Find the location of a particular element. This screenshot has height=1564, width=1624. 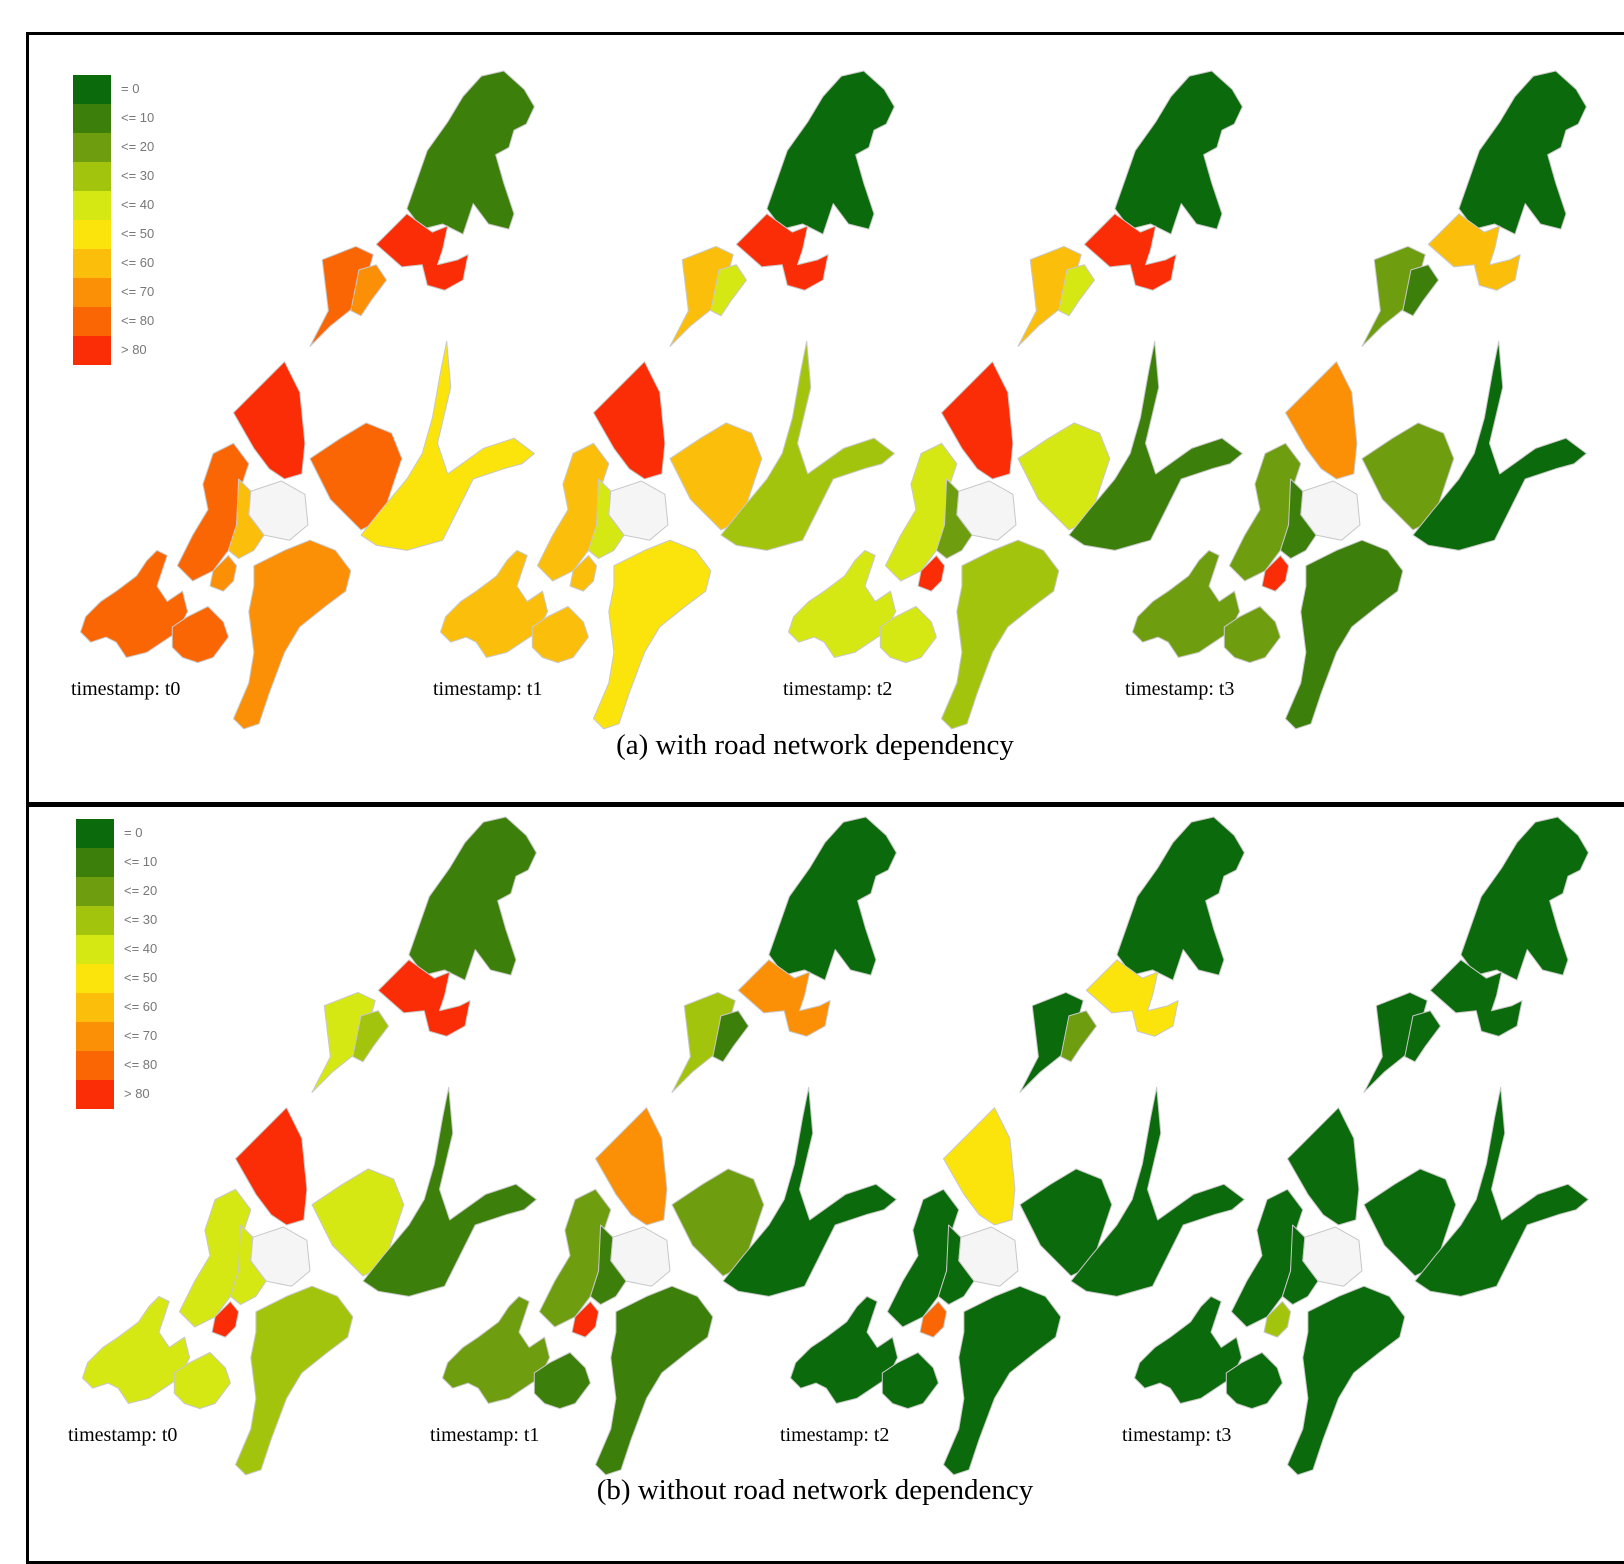

legend-label: > 80 is located at coordinates (137, 1093).